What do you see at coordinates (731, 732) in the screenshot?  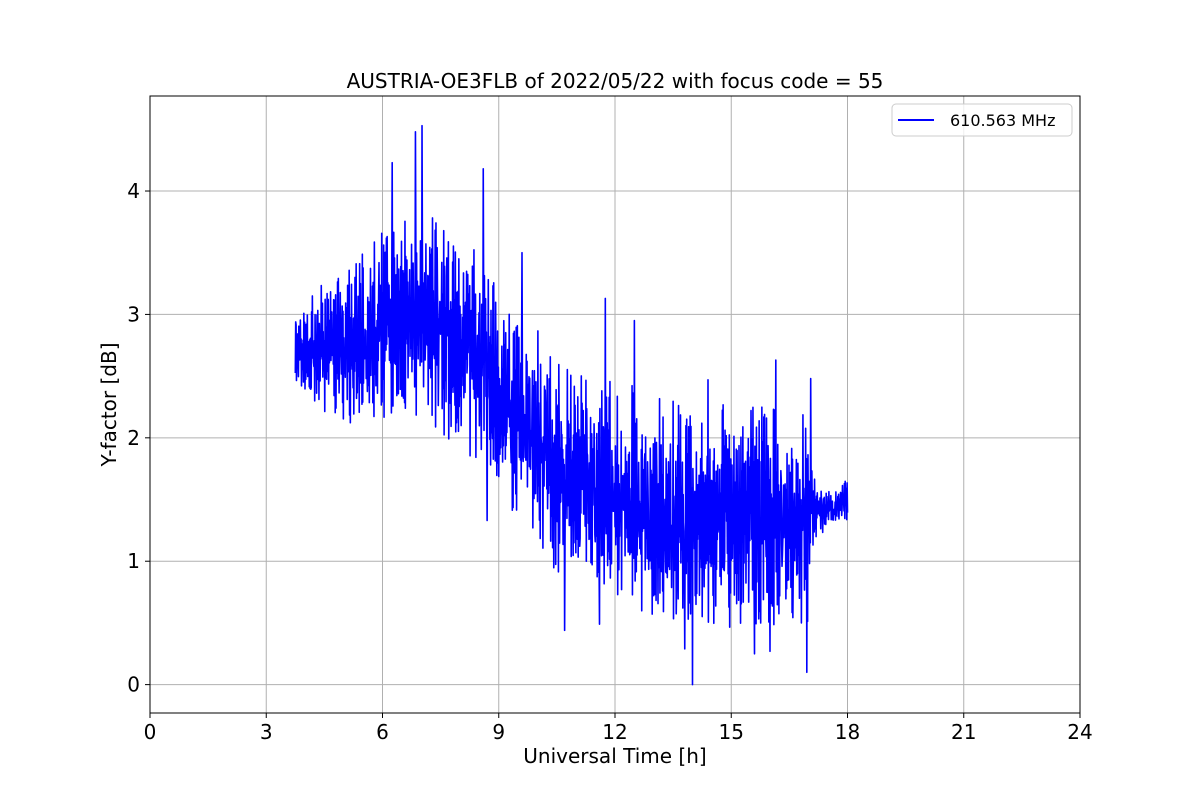 I see `x-tick-label: 15` at bounding box center [731, 732].